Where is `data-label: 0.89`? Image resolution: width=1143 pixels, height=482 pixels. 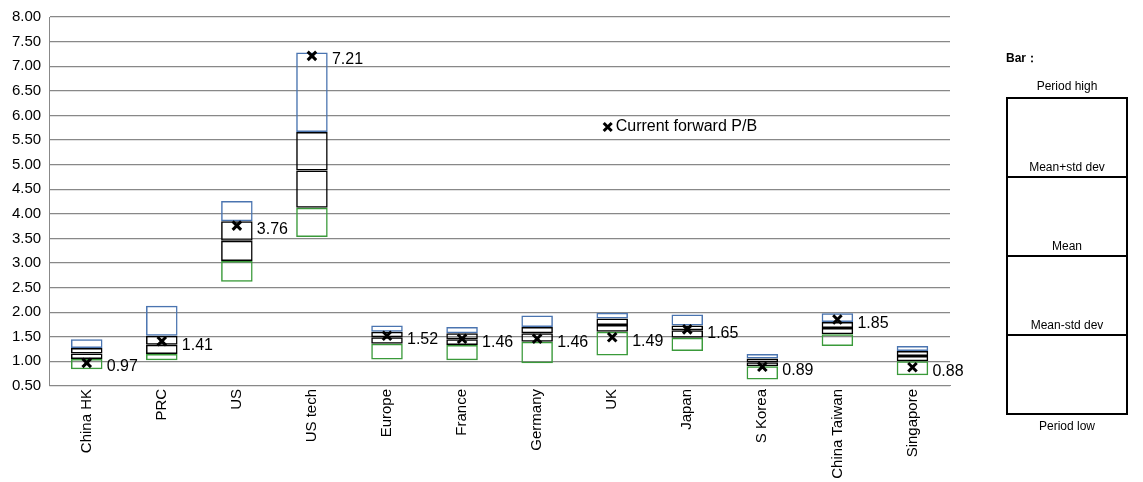 data-label: 0.89 is located at coordinates (798, 370).